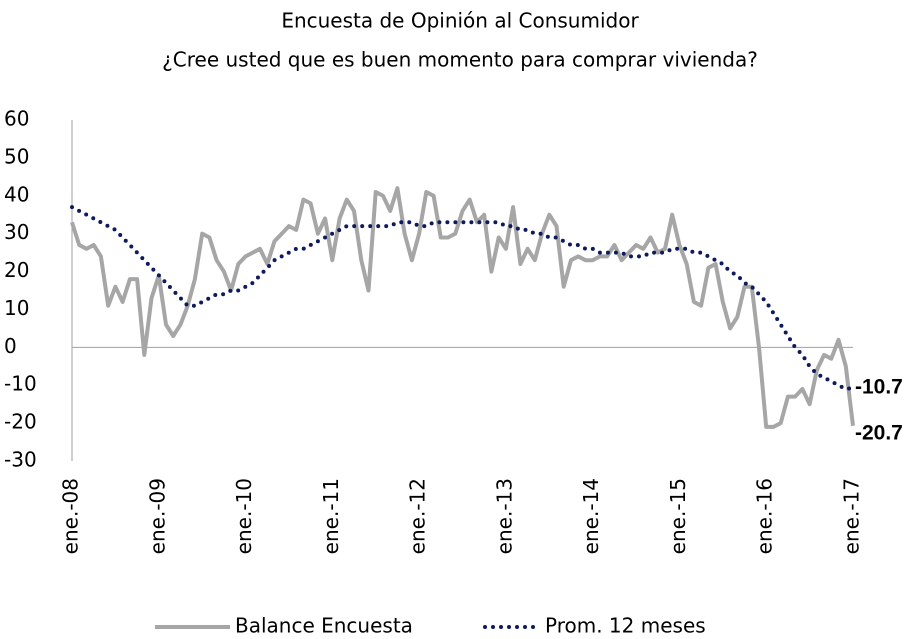 The image size is (920, 639). What do you see at coordinates (418, 516) in the screenshot?
I see `x-tick-label: ene.-12` at bounding box center [418, 516].